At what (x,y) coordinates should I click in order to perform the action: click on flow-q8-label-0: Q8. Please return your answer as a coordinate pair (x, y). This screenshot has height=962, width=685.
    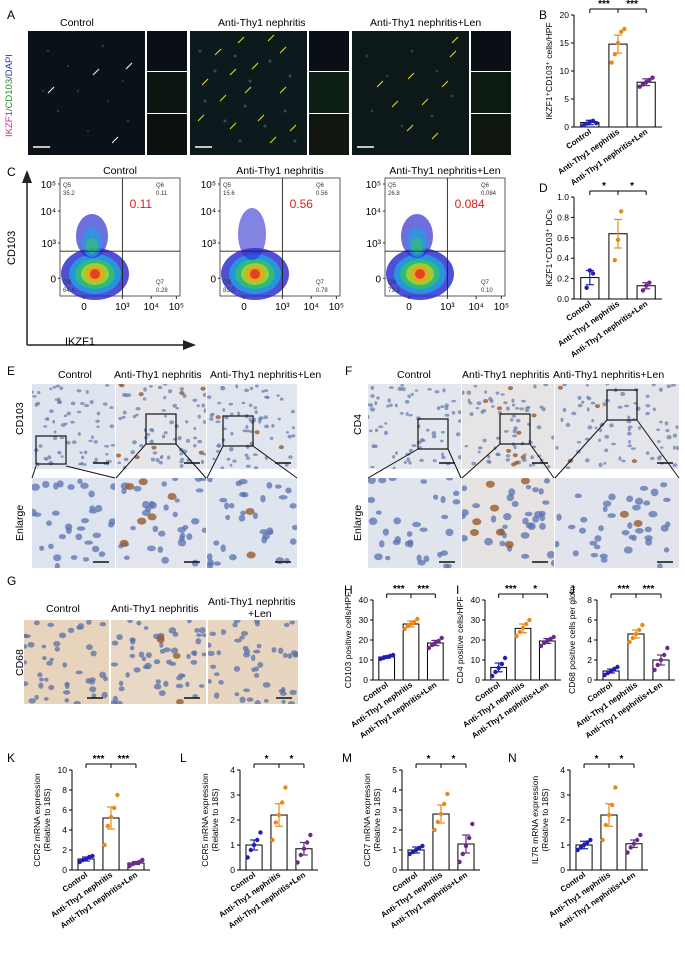
    Looking at the image, I should click on (67, 283).